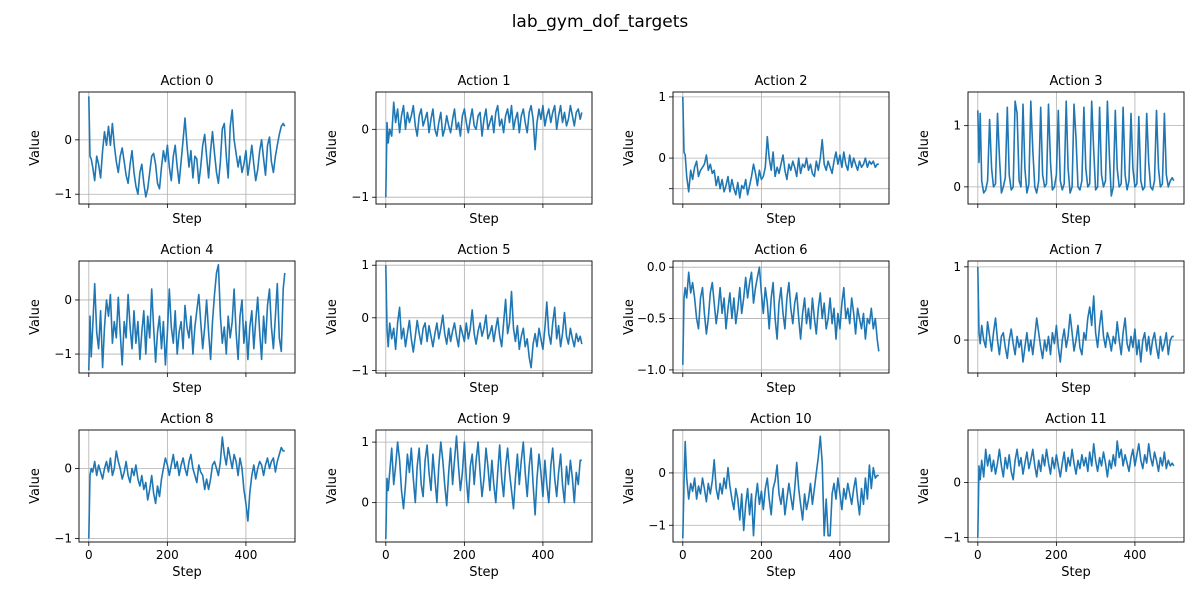 This screenshot has height=604, width=1200. Describe the element at coordinates (651, 319) in the screenshot. I see `y-tick-label: −0.5` at that location.